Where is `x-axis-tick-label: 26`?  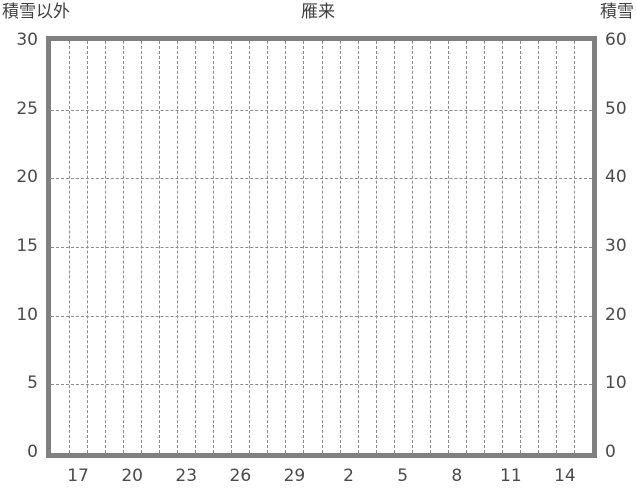
x-axis-tick-label: 26 is located at coordinates (240, 476).